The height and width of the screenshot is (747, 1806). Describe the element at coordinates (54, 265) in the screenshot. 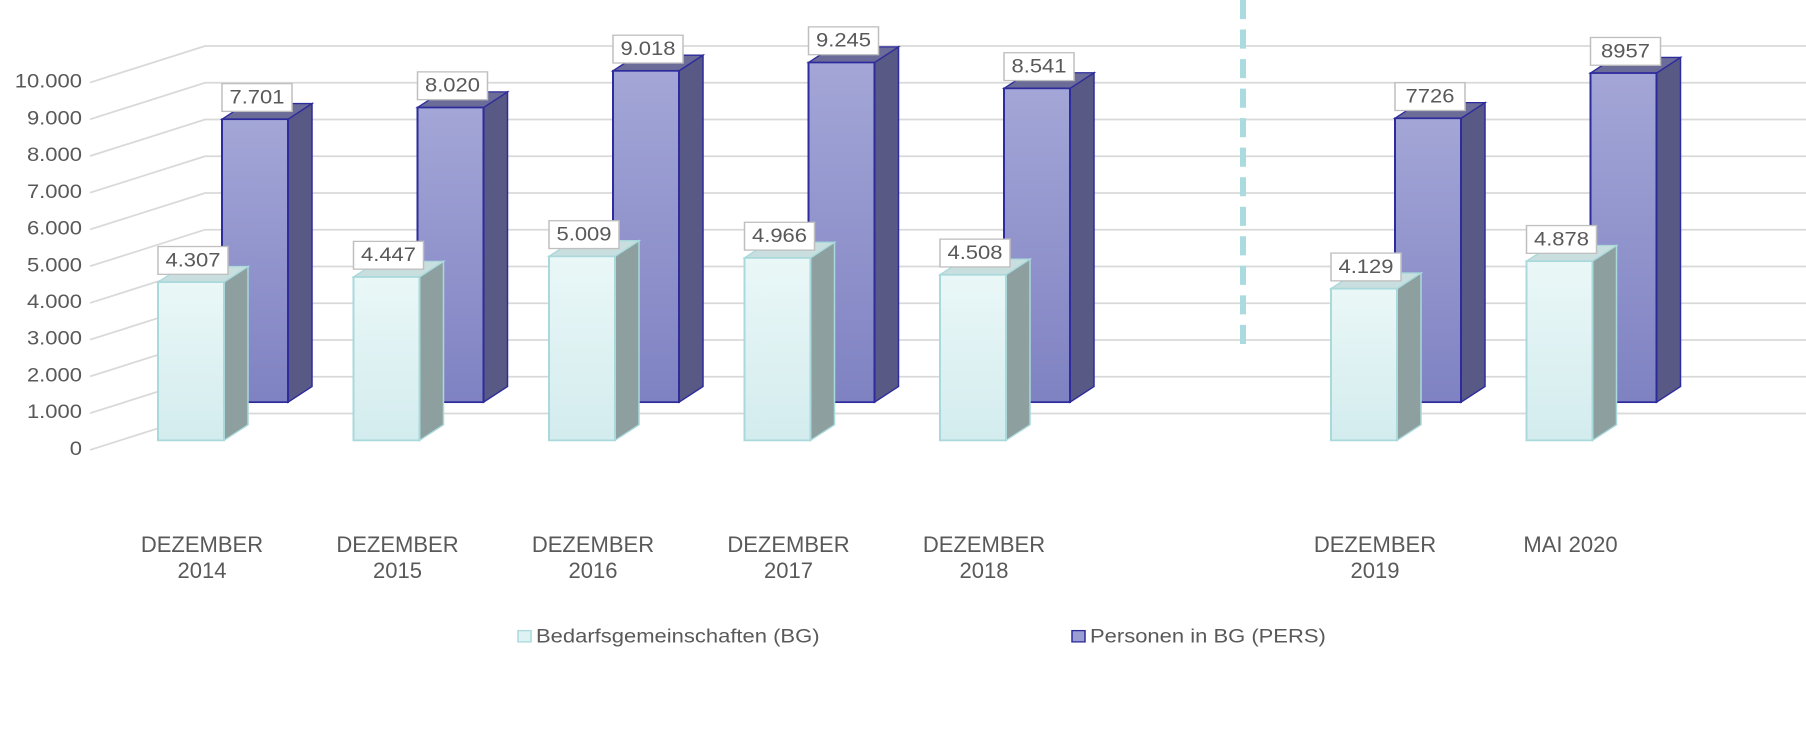

I see `y-tick-label: 5.000` at that location.